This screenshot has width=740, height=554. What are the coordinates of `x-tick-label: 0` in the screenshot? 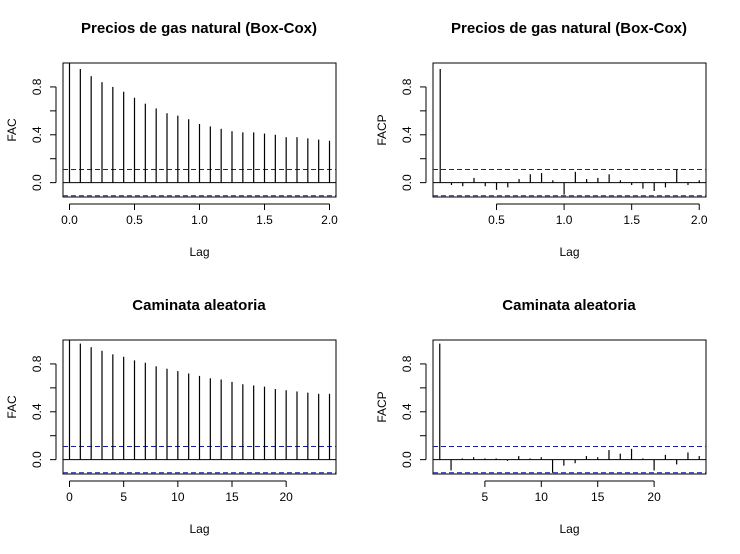 It's located at (69, 497).